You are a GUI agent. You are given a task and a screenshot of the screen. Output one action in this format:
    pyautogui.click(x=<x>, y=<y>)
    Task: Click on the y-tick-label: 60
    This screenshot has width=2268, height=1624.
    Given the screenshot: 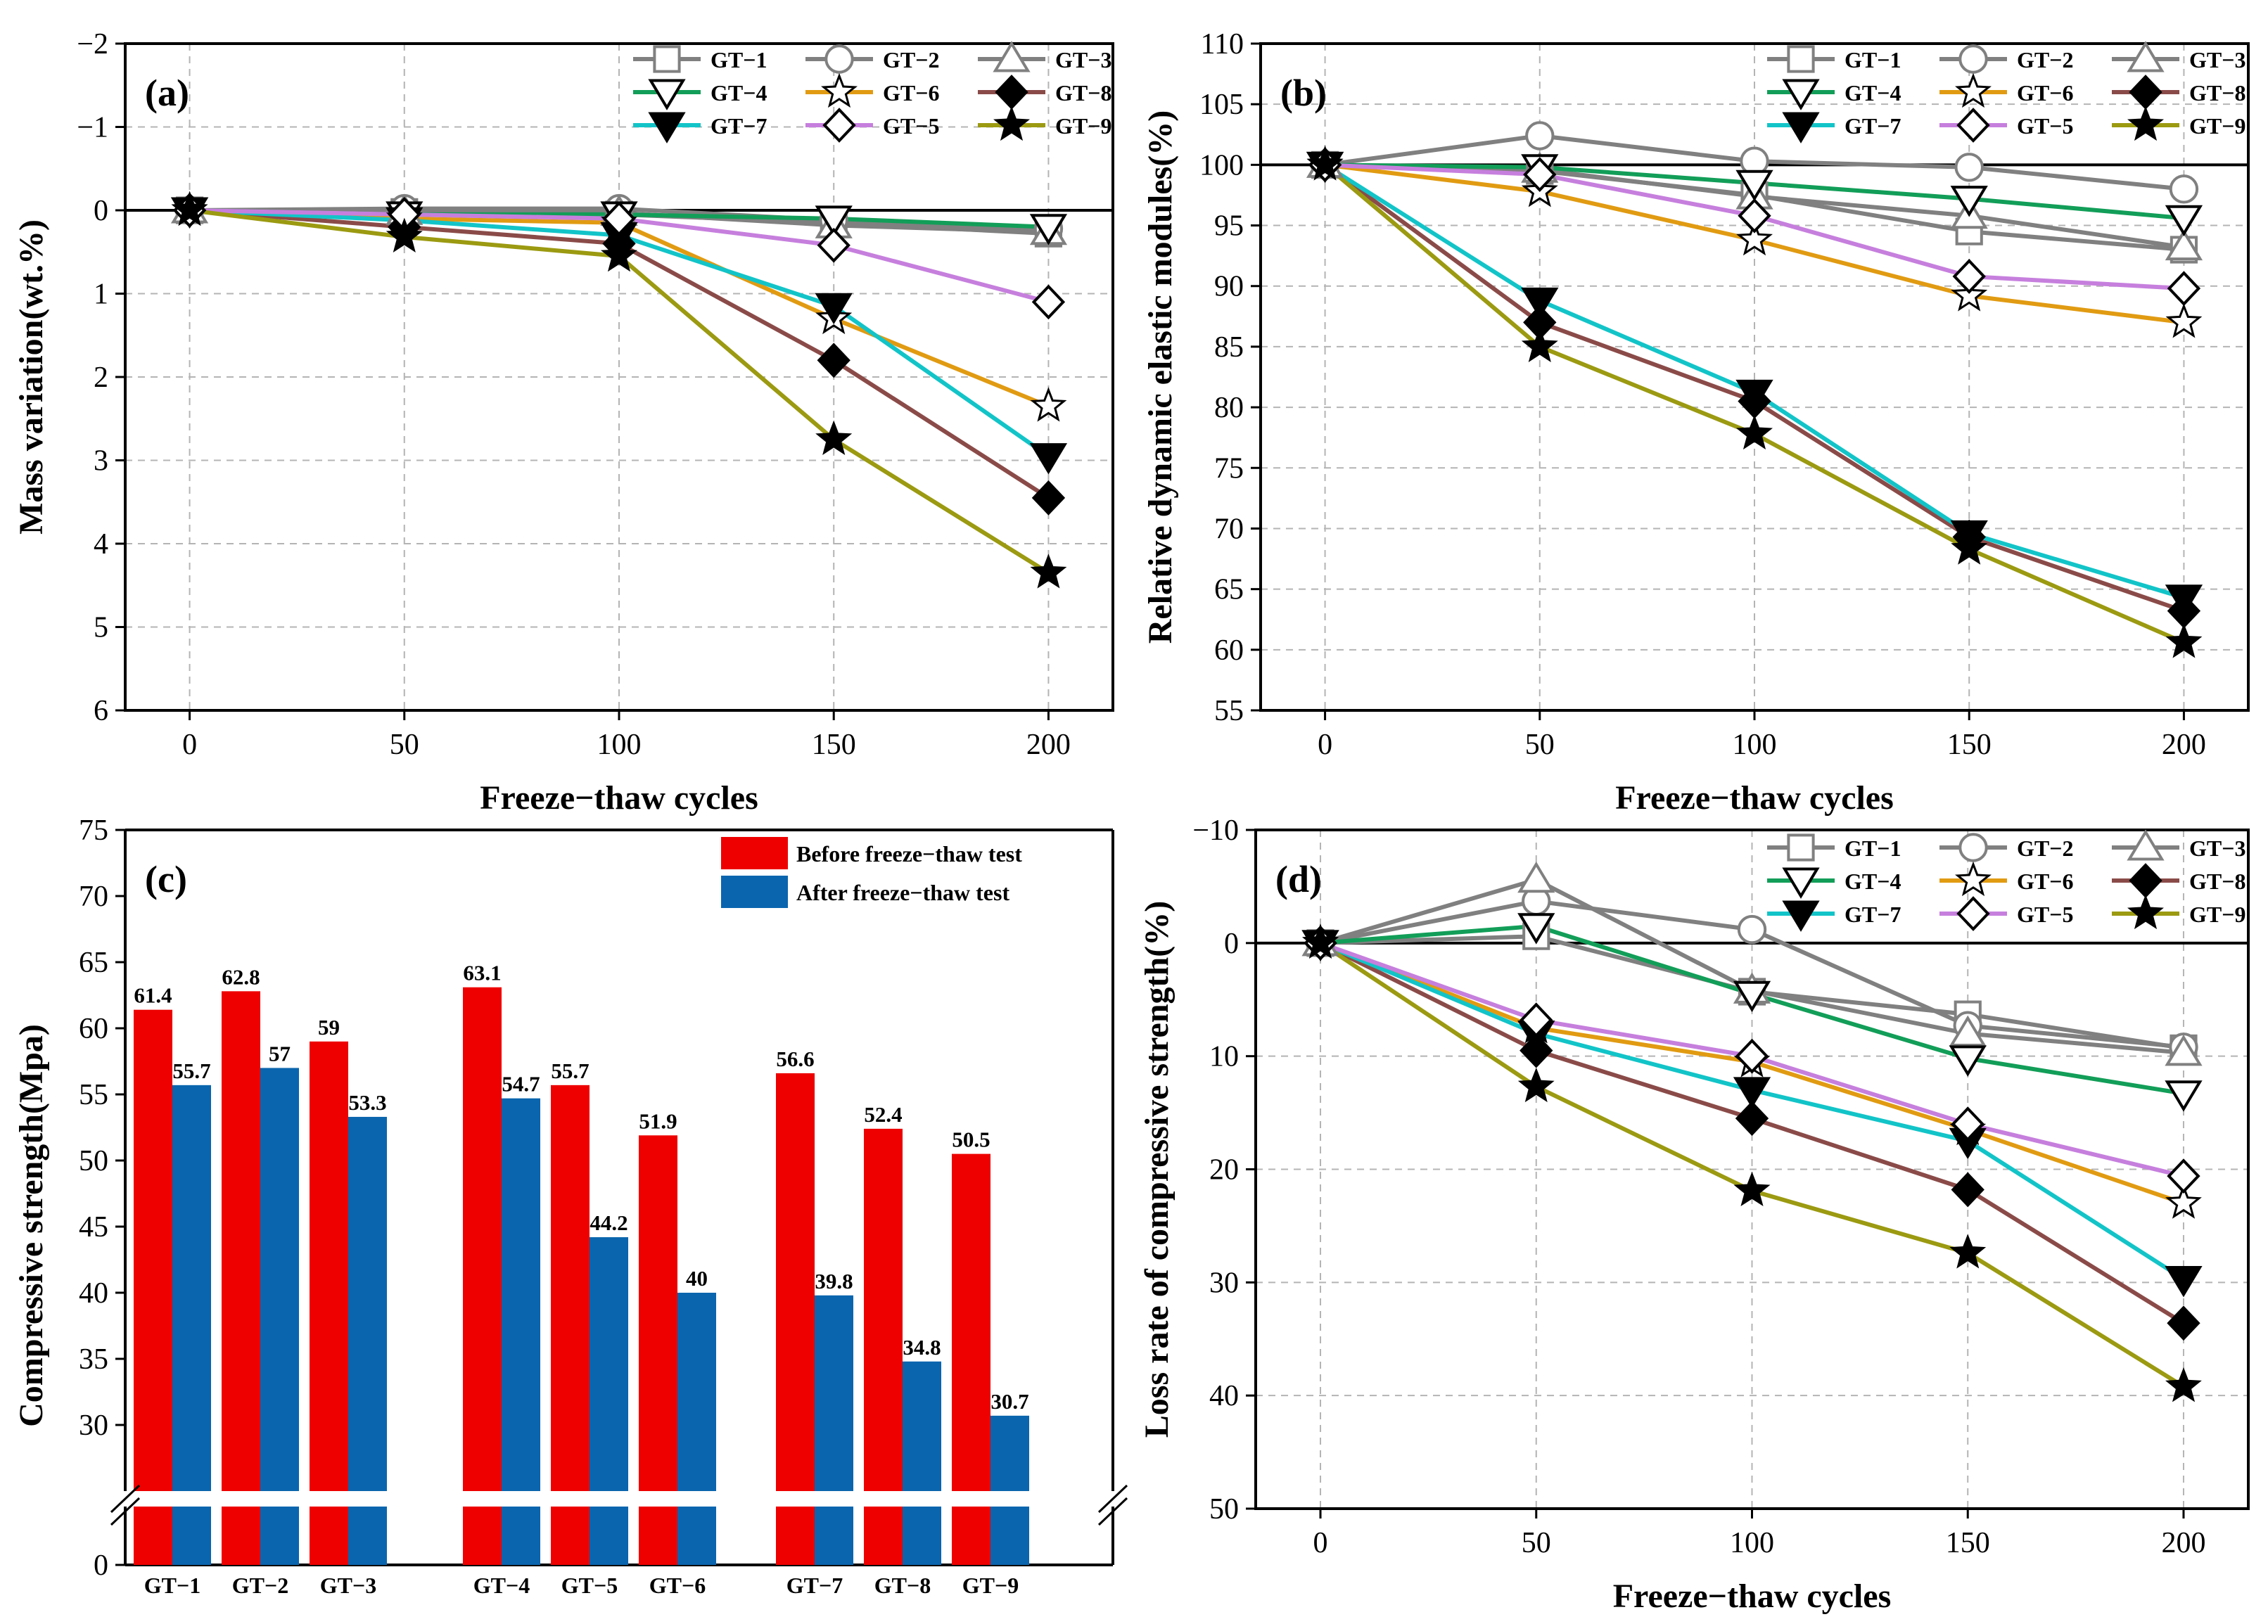 What is the action you would take?
    pyautogui.click(x=93, y=1029)
    